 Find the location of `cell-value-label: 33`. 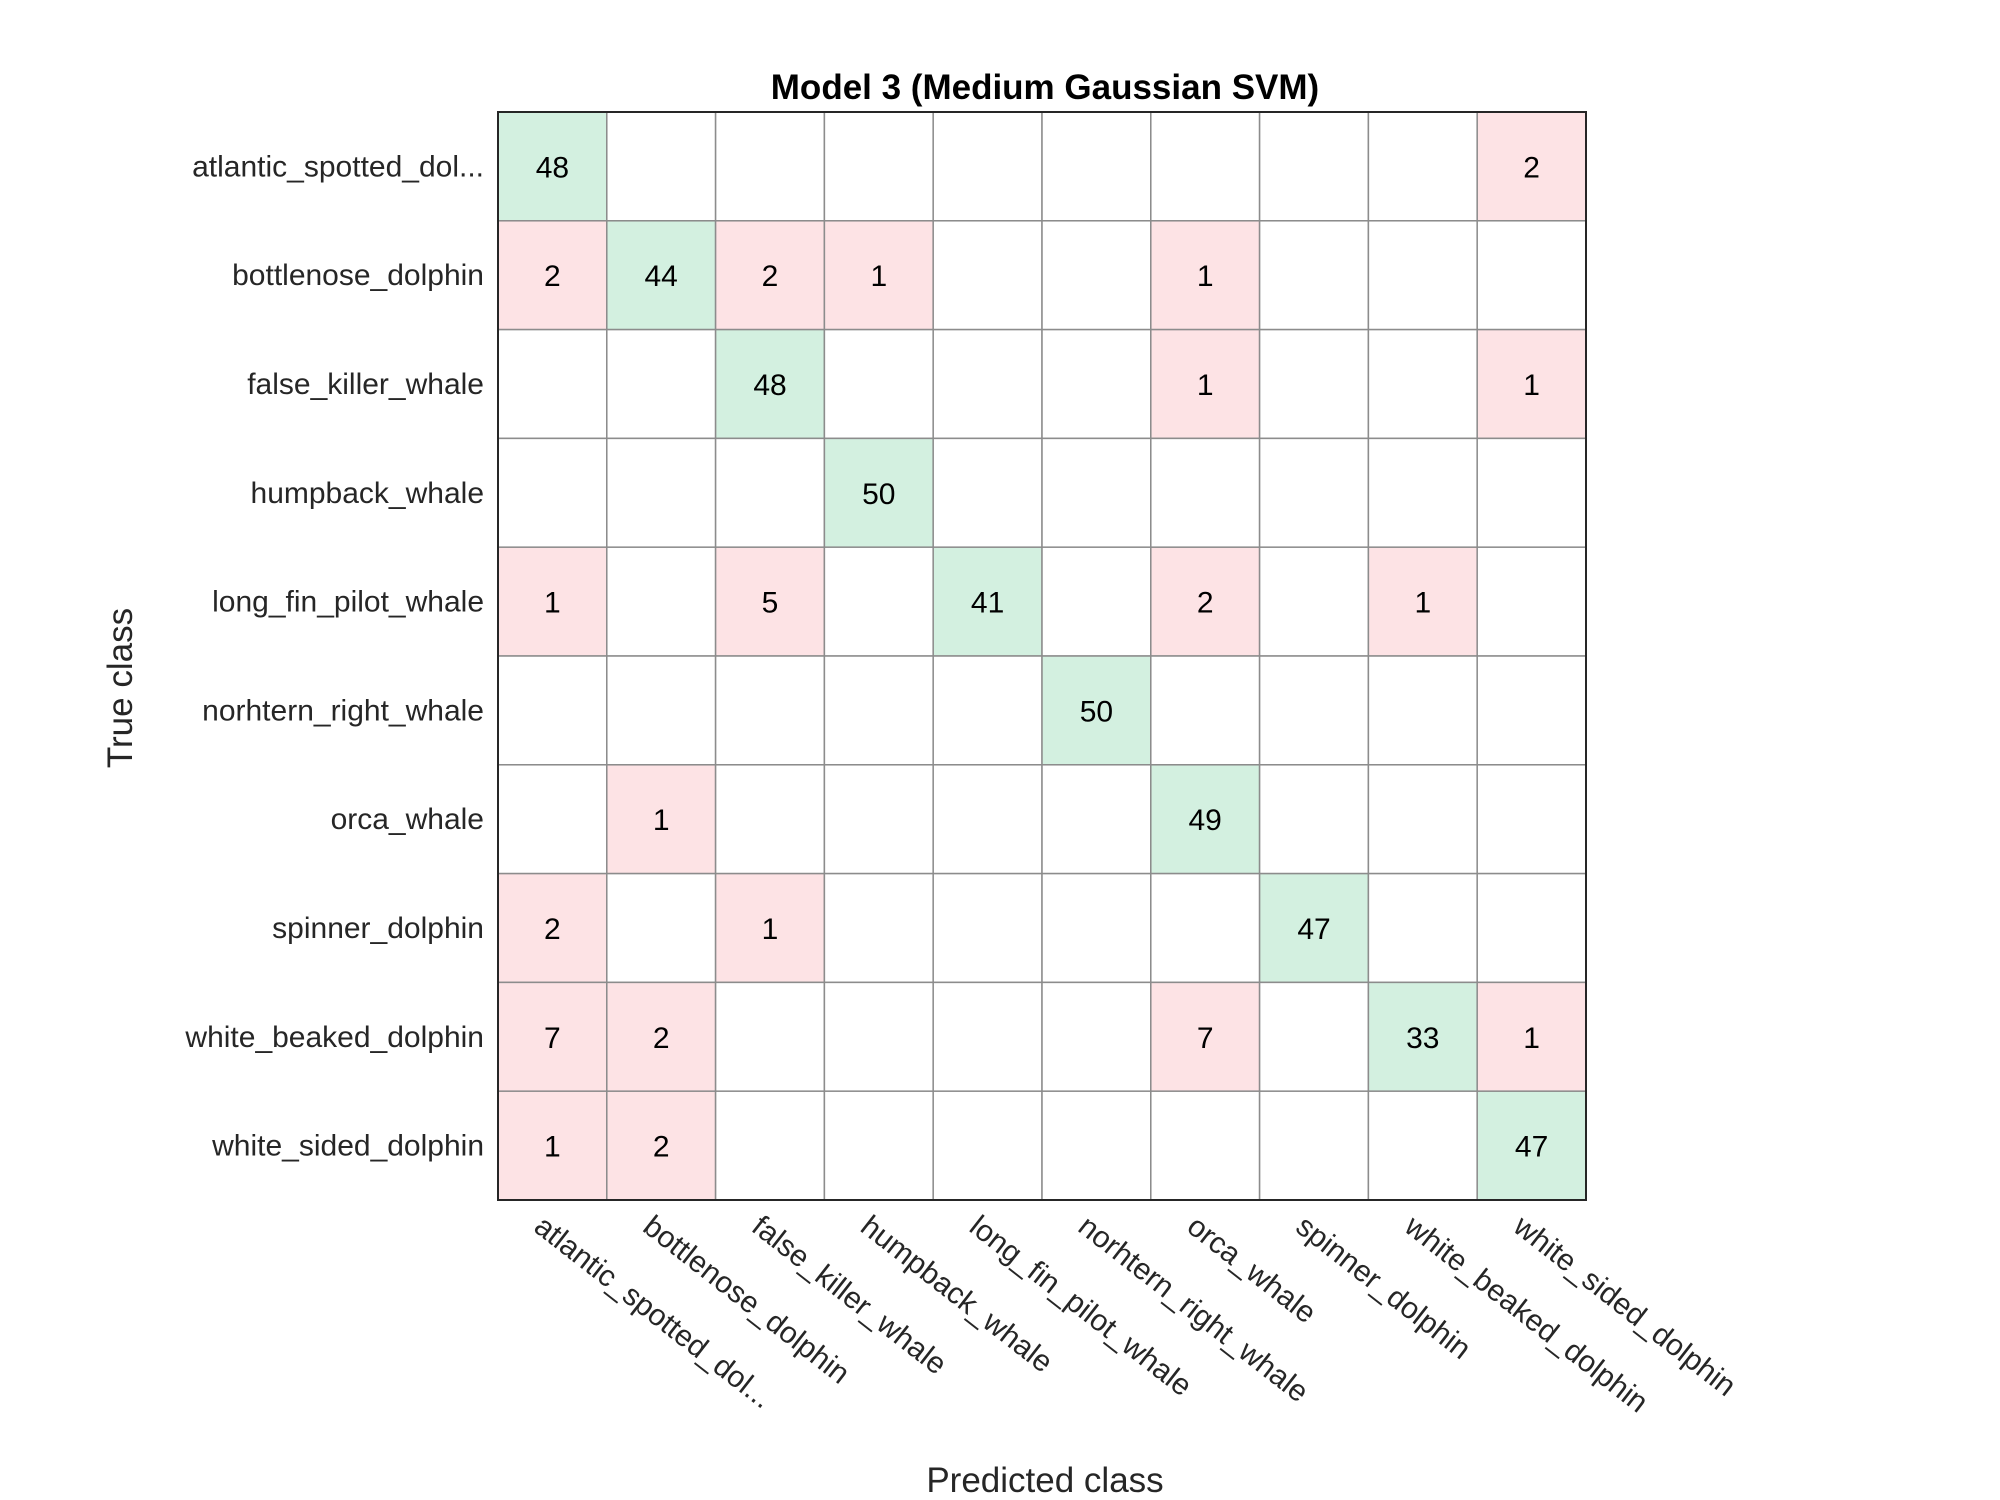

cell-value-label: 33 is located at coordinates (1422, 1038).